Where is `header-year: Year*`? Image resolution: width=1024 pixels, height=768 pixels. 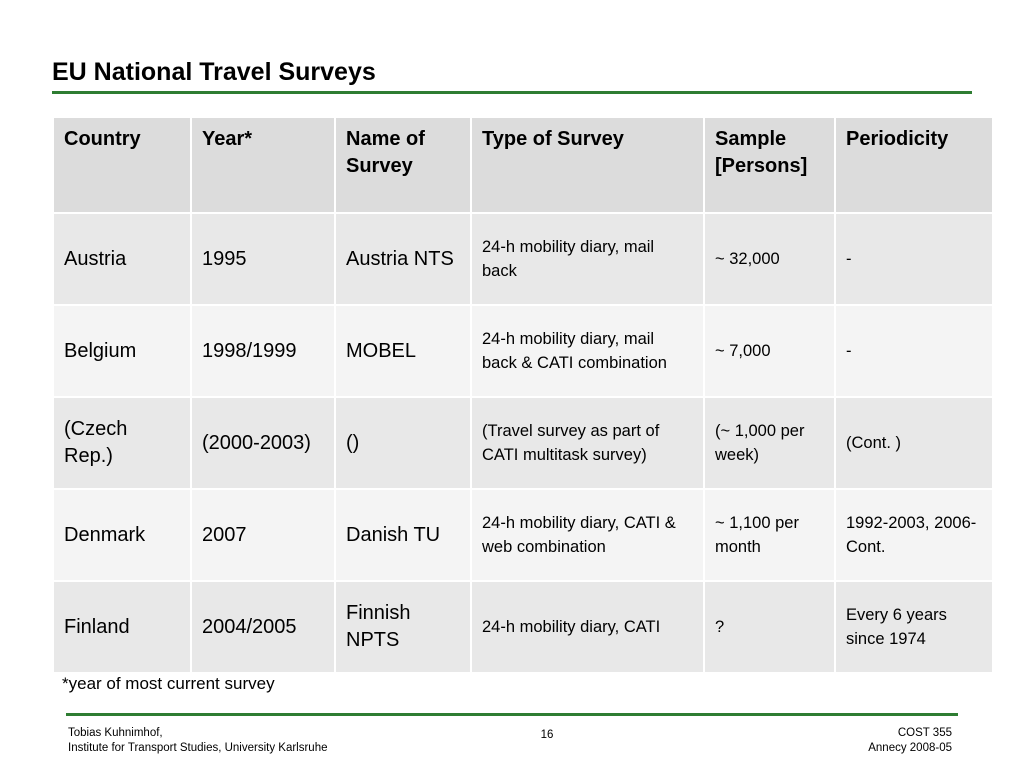
header-year: Year* is located at coordinates (263, 165).